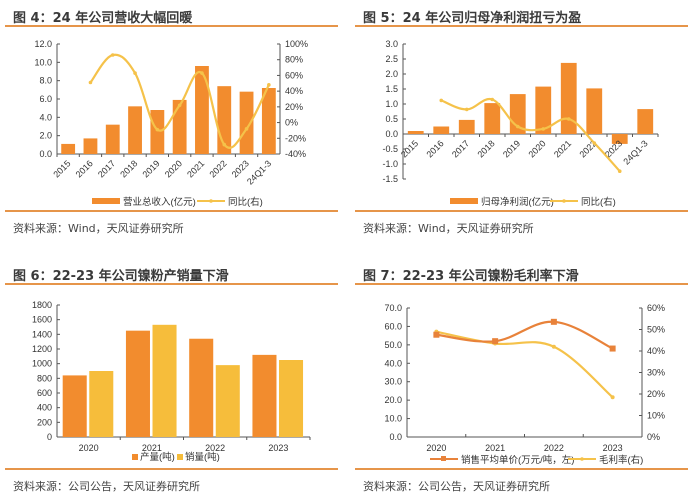 The width and height of the screenshot is (700, 503). Describe the element at coordinates (159, 202) in the screenshot. I see `legend-label-revenue: 营业总收入(亿元)` at that location.